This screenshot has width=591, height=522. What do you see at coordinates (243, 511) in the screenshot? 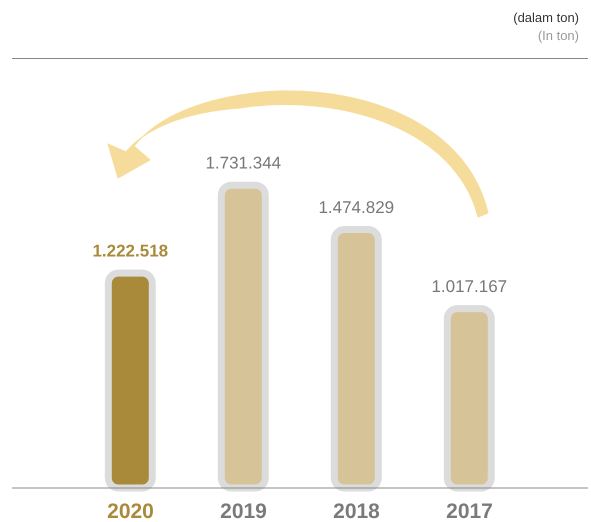
I see `x-tick-label: 2019` at bounding box center [243, 511].